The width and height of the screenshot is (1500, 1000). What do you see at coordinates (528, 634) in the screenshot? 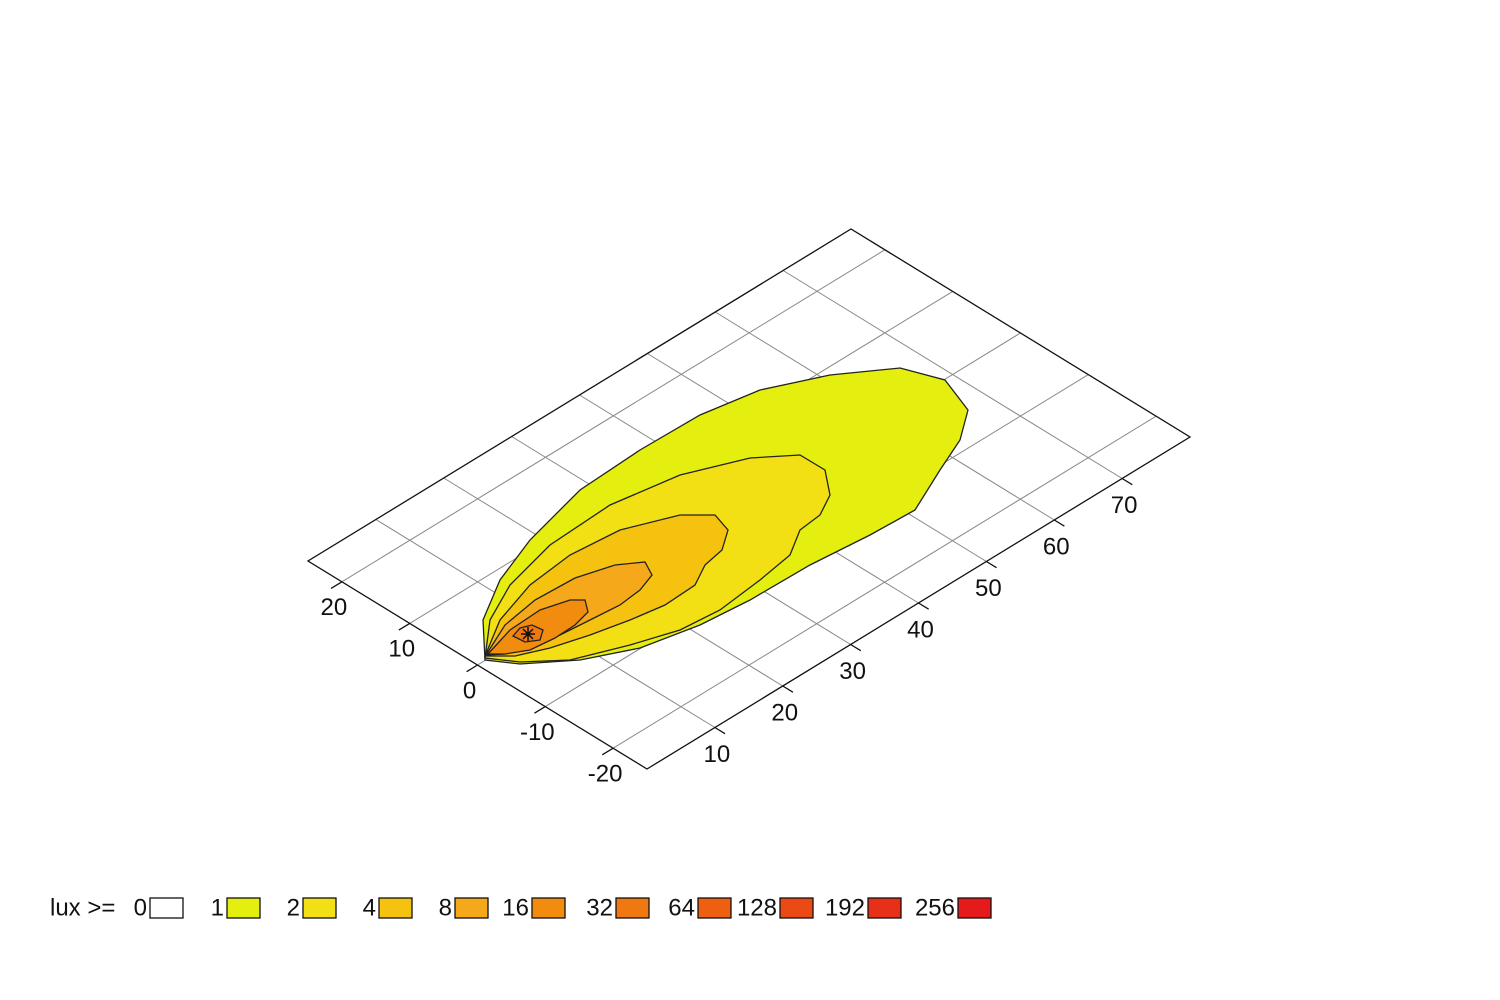
I see `luminaire-marker` at bounding box center [528, 634].